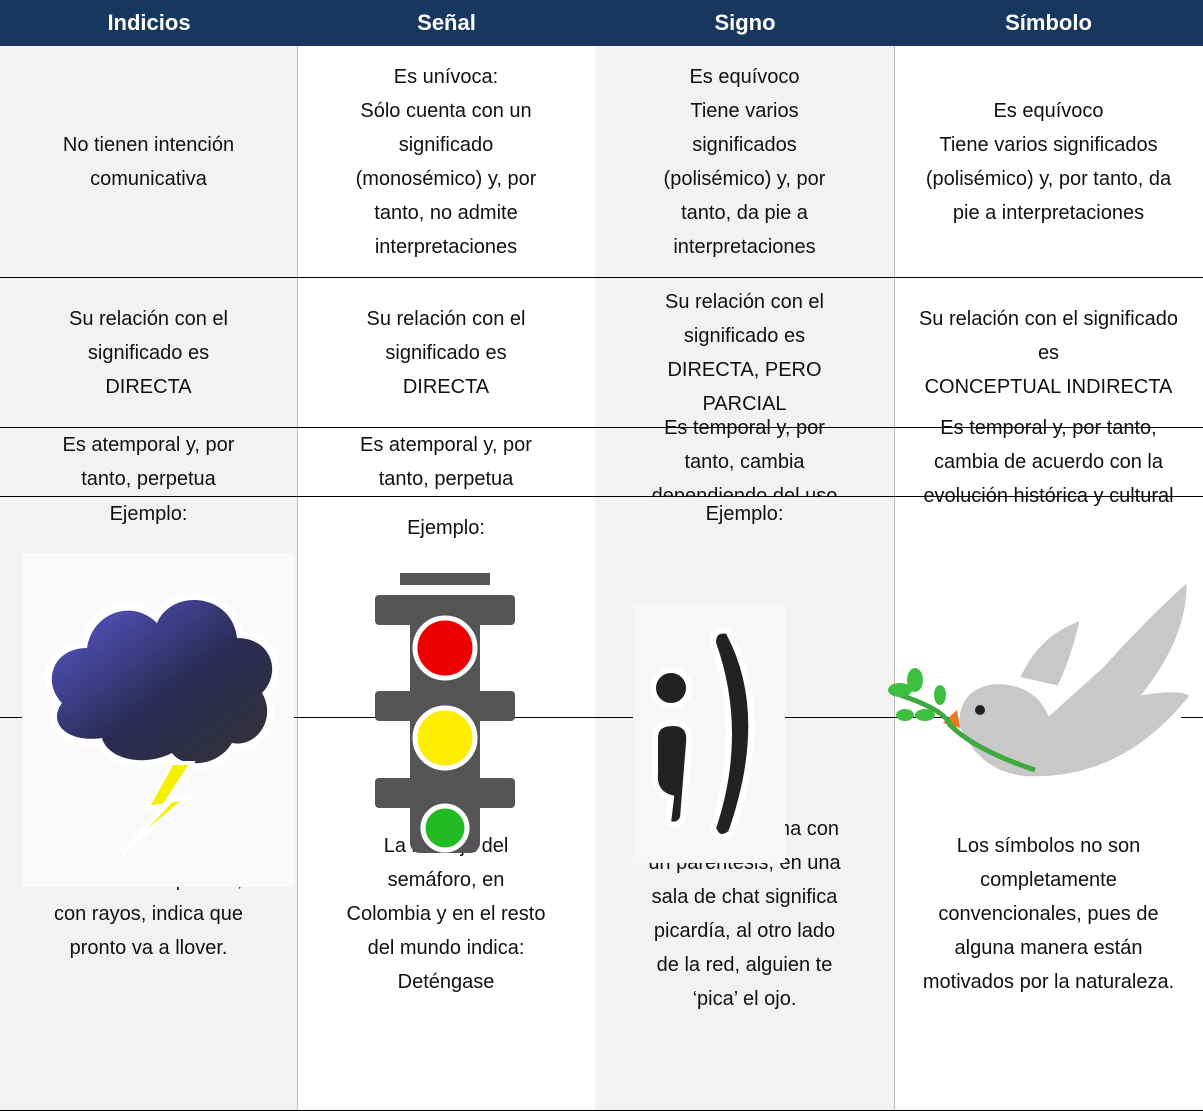  Describe the element at coordinates (446, 880) in the screenshot. I see `cell-text: semáforo, en` at that location.